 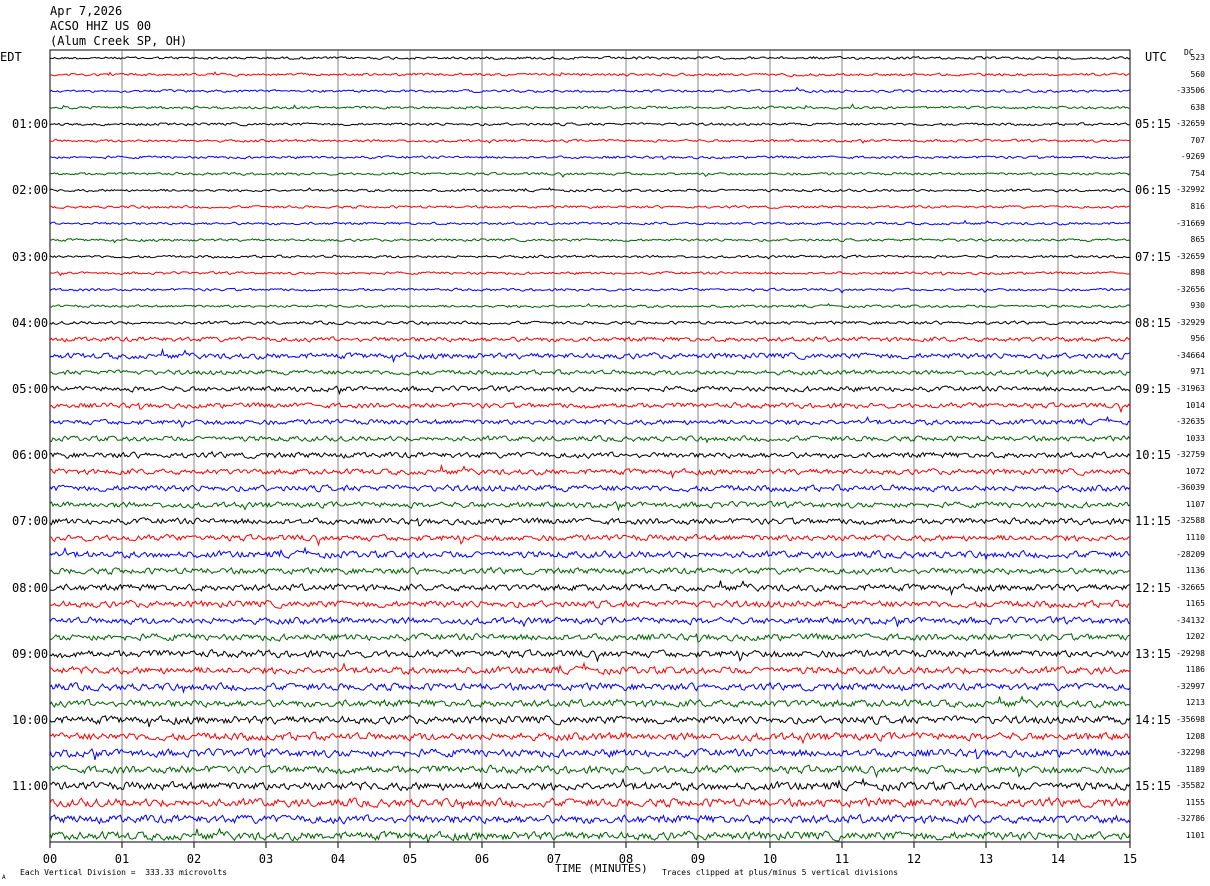 I want to click on right-hour-label: 11:15, so click(x=1153, y=521).